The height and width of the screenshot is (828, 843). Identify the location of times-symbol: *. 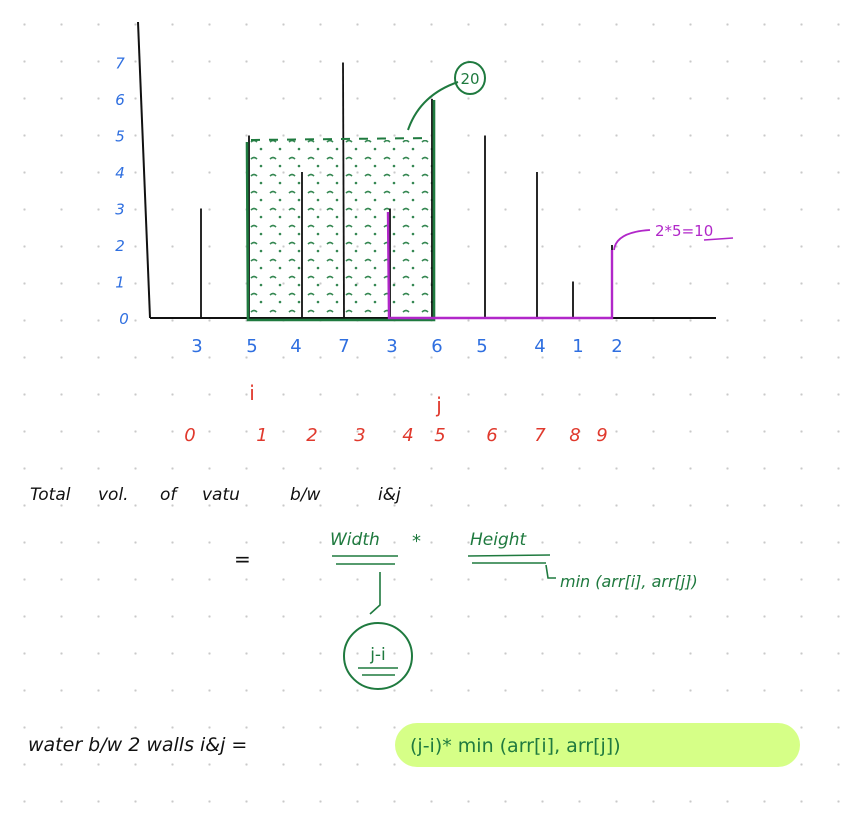
(416, 541).